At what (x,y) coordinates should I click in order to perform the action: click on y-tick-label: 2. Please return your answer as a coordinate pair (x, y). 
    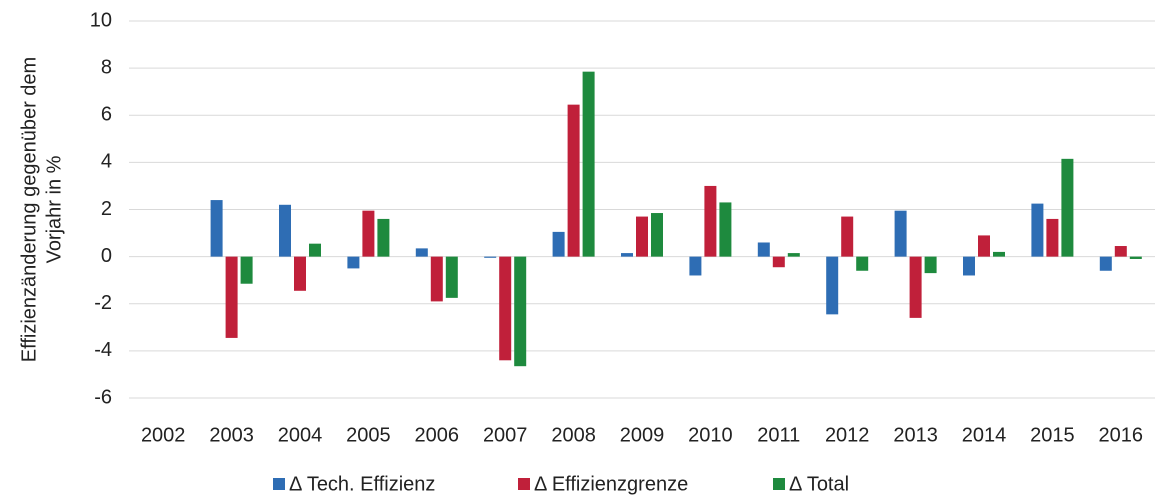
    Looking at the image, I should click on (106, 209).